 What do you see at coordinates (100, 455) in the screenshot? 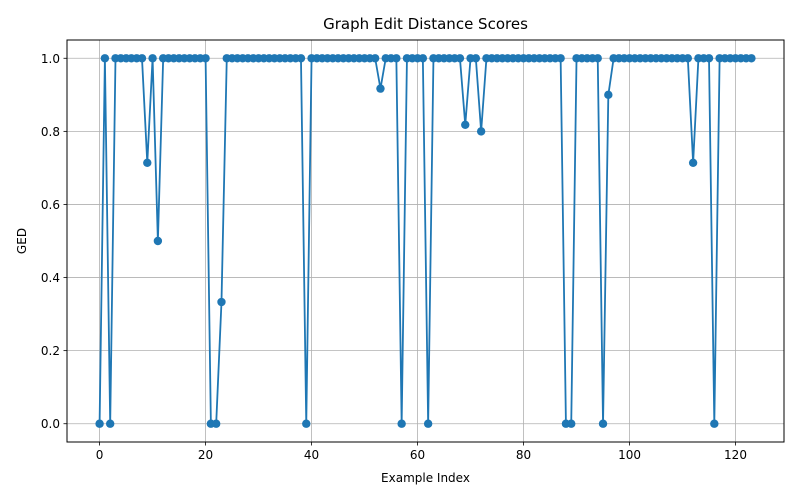
I see `x-tick-label: 0` at bounding box center [100, 455].